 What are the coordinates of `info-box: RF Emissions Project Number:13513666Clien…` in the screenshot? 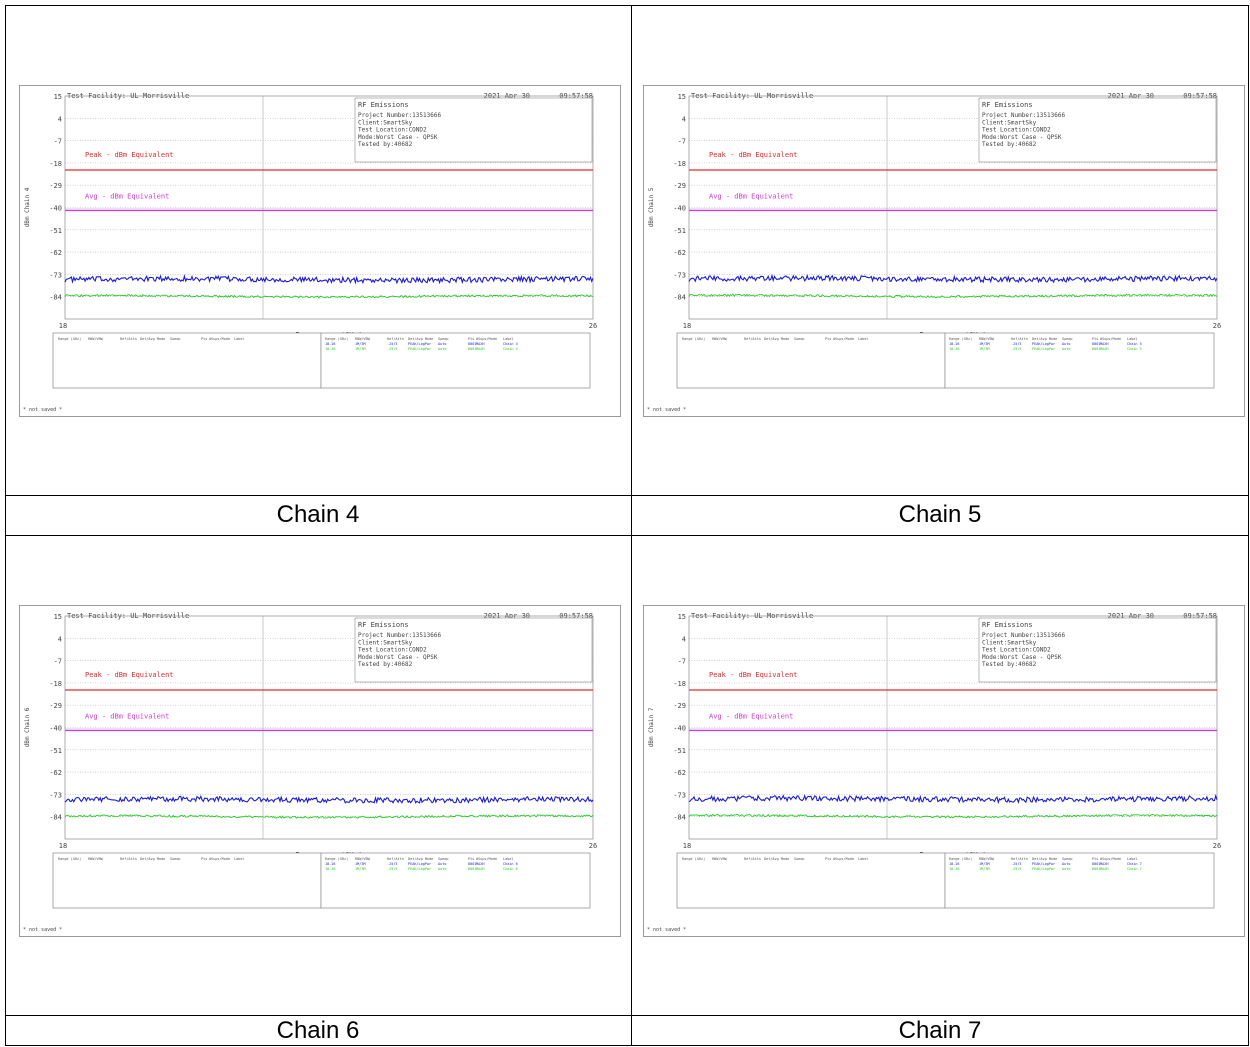 It's located at (473, 650).